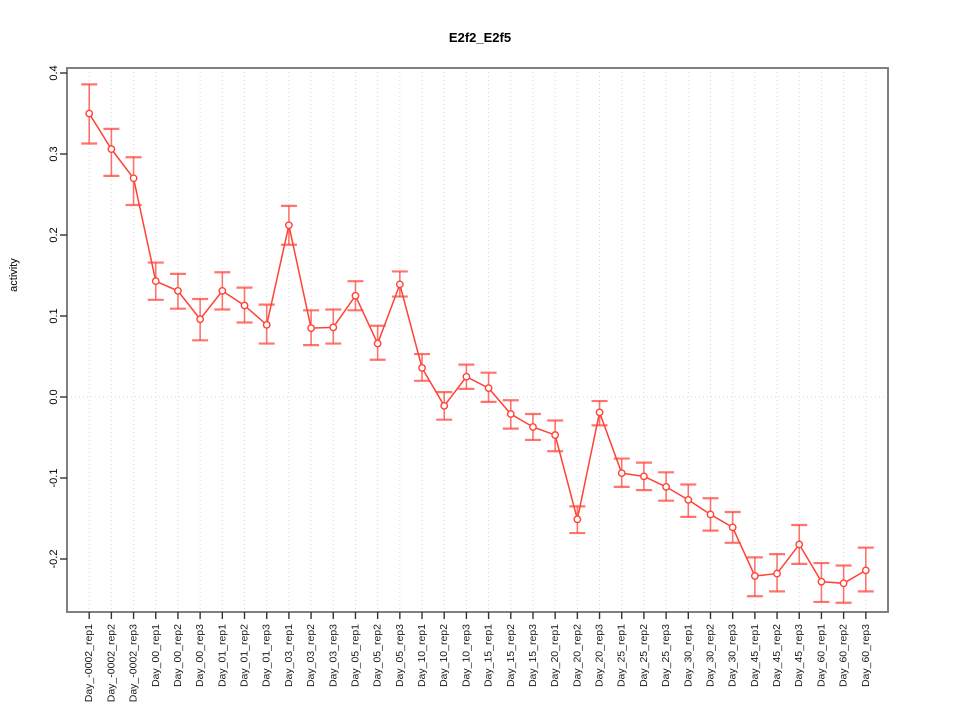  Describe the element at coordinates (821, 655) in the screenshot. I see `x-tick-label: Day_60_rep1` at that location.